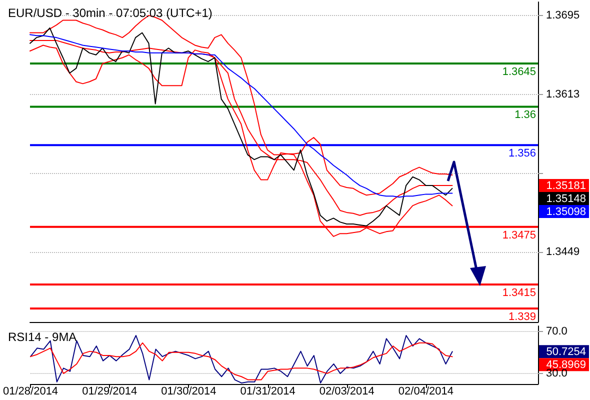 The width and height of the screenshot is (590, 400). I want to click on ref-line-label: 1.3645, so click(519, 72).